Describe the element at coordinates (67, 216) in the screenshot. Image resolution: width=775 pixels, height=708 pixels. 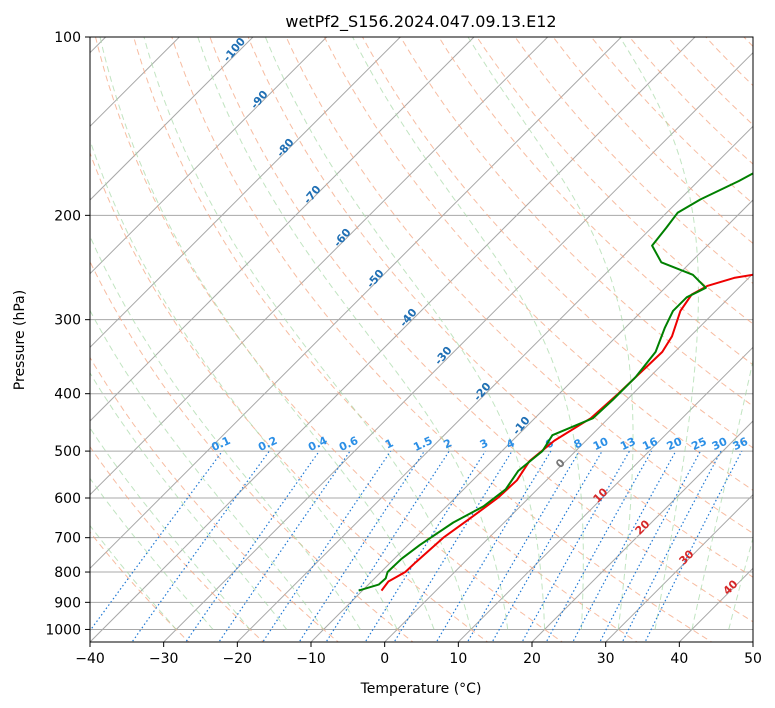
I see `y-tick-label: 200` at that location.